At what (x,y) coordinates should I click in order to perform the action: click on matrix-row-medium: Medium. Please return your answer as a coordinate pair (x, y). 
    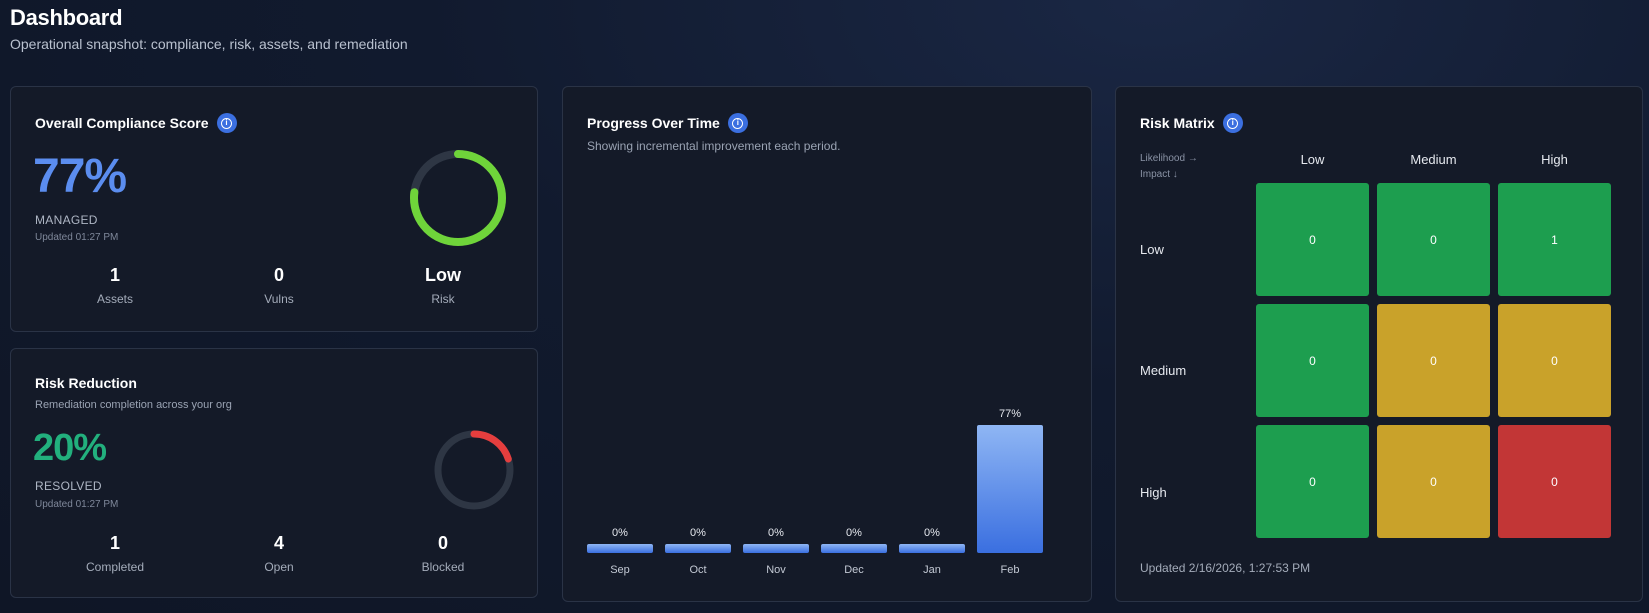
    Looking at the image, I should click on (1163, 370).